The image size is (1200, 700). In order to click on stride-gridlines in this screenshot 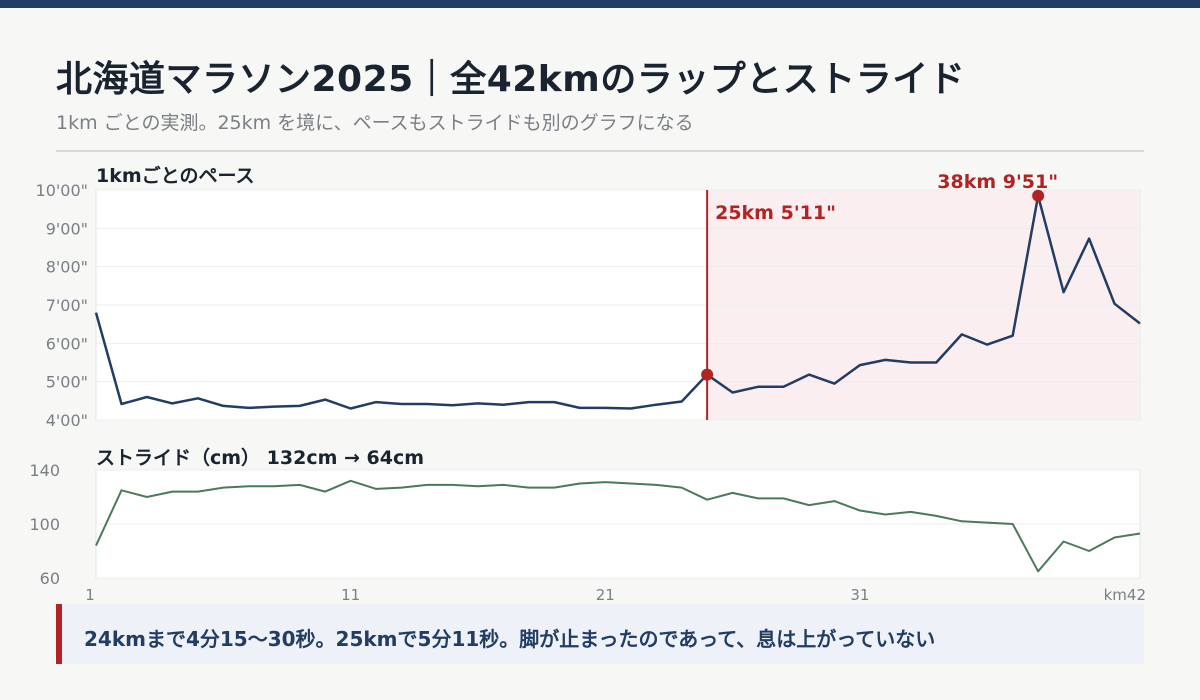, I will do `click(618, 524)`.